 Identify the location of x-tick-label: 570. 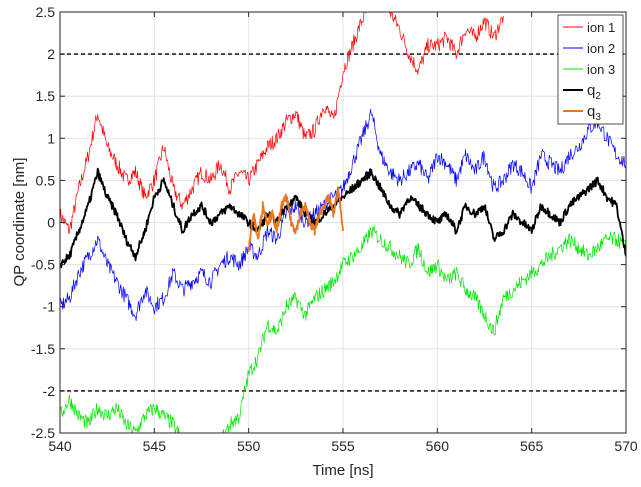
(626, 446).